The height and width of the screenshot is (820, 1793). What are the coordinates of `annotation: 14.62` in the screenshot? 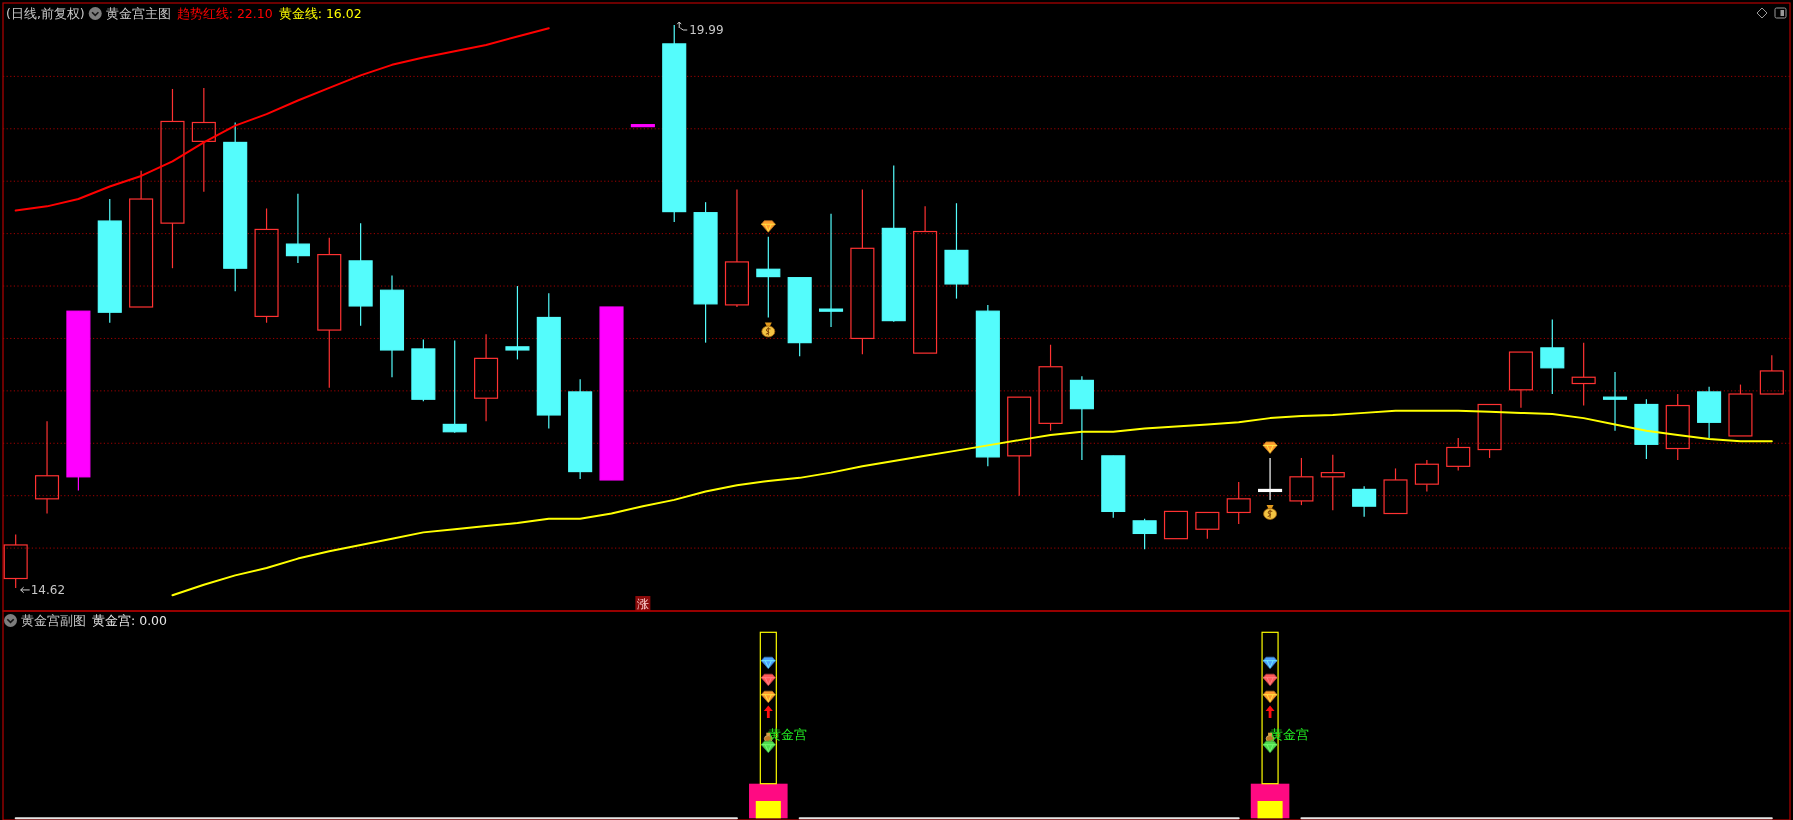 It's located at (48, 590).